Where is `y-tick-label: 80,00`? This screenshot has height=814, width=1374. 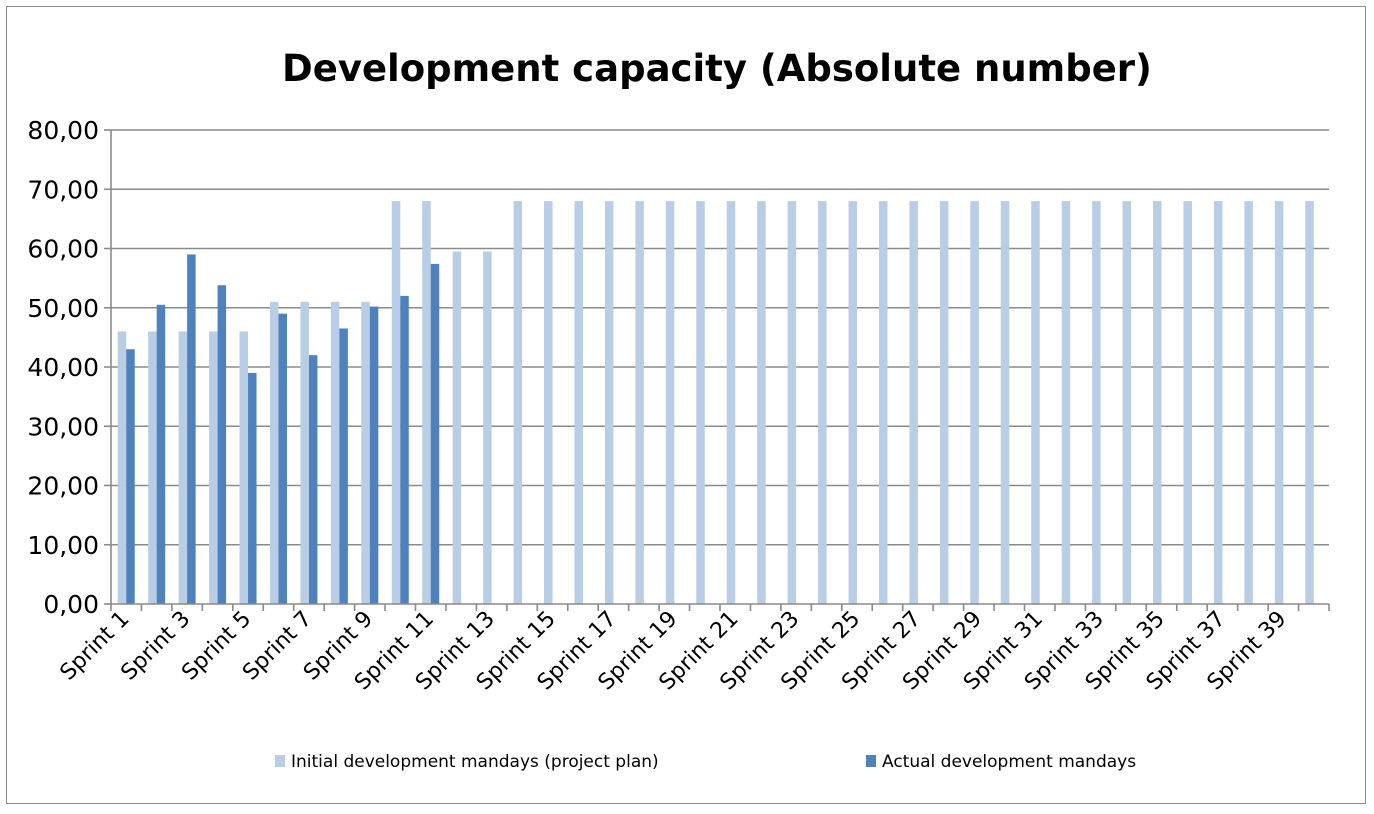 y-tick-label: 80,00 is located at coordinates (63, 130).